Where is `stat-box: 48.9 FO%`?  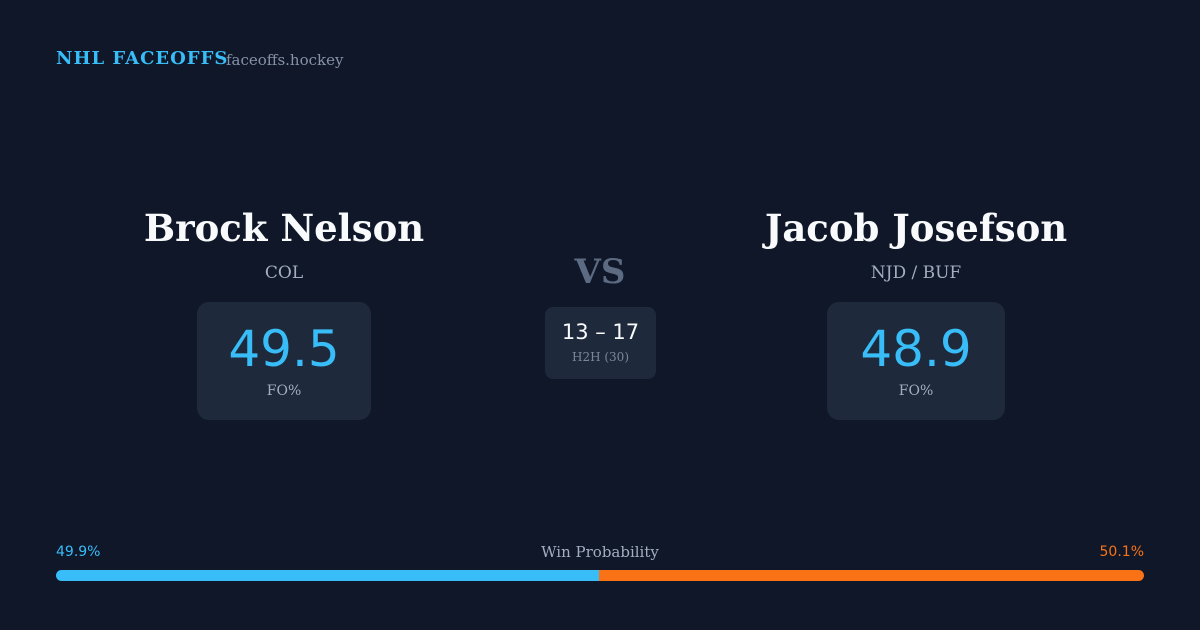
stat-box: 48.9 FO% is located at coordinates (916, 361).